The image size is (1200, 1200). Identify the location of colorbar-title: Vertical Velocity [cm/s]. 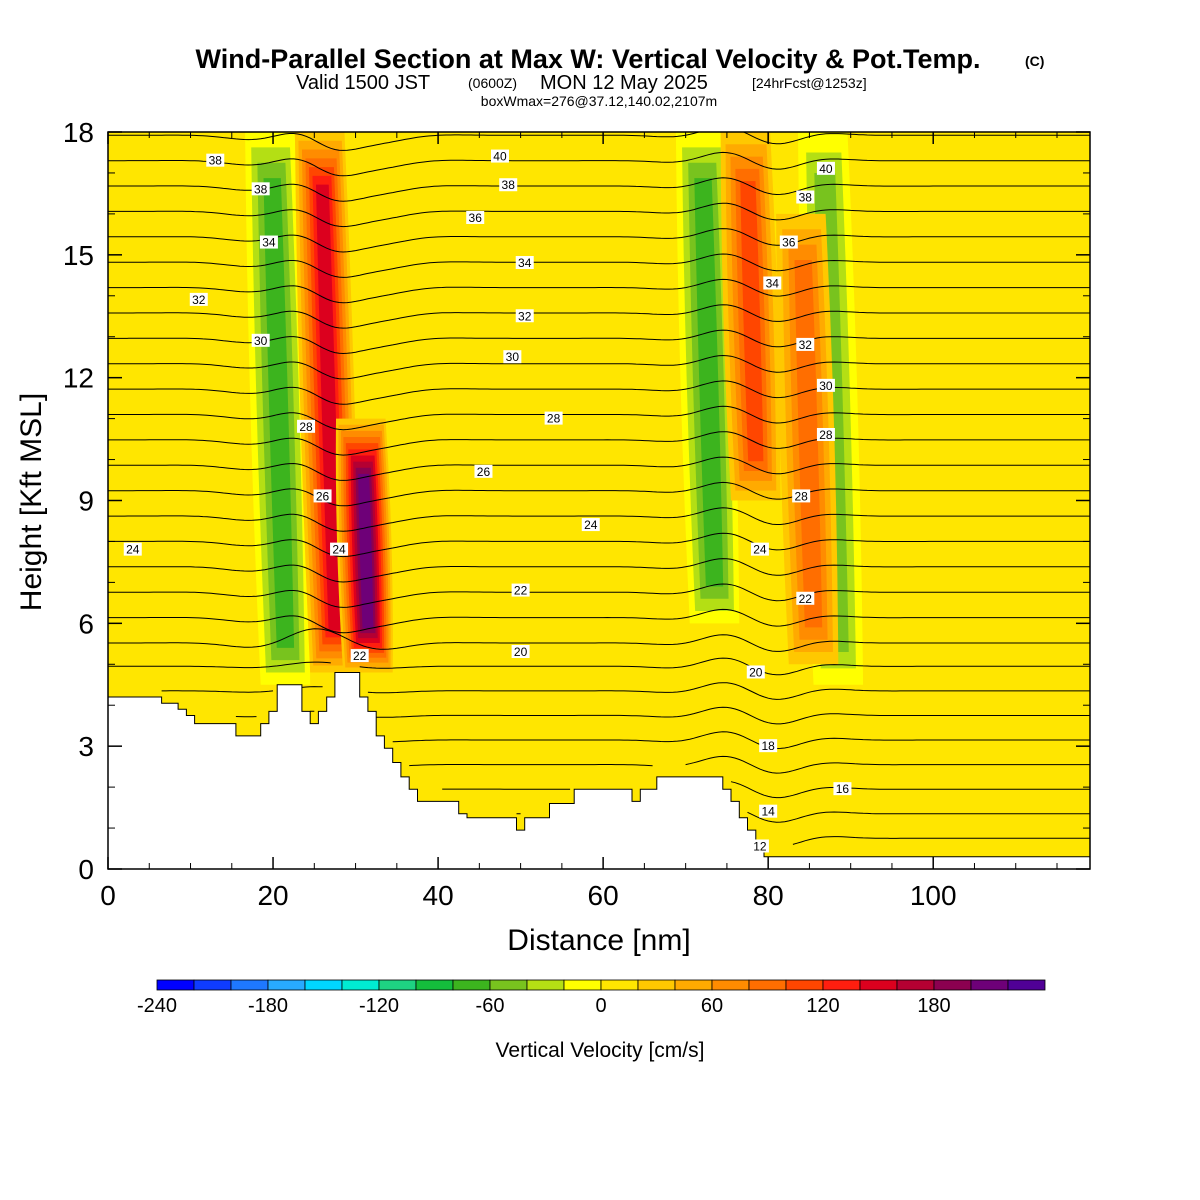
(600, 1050).